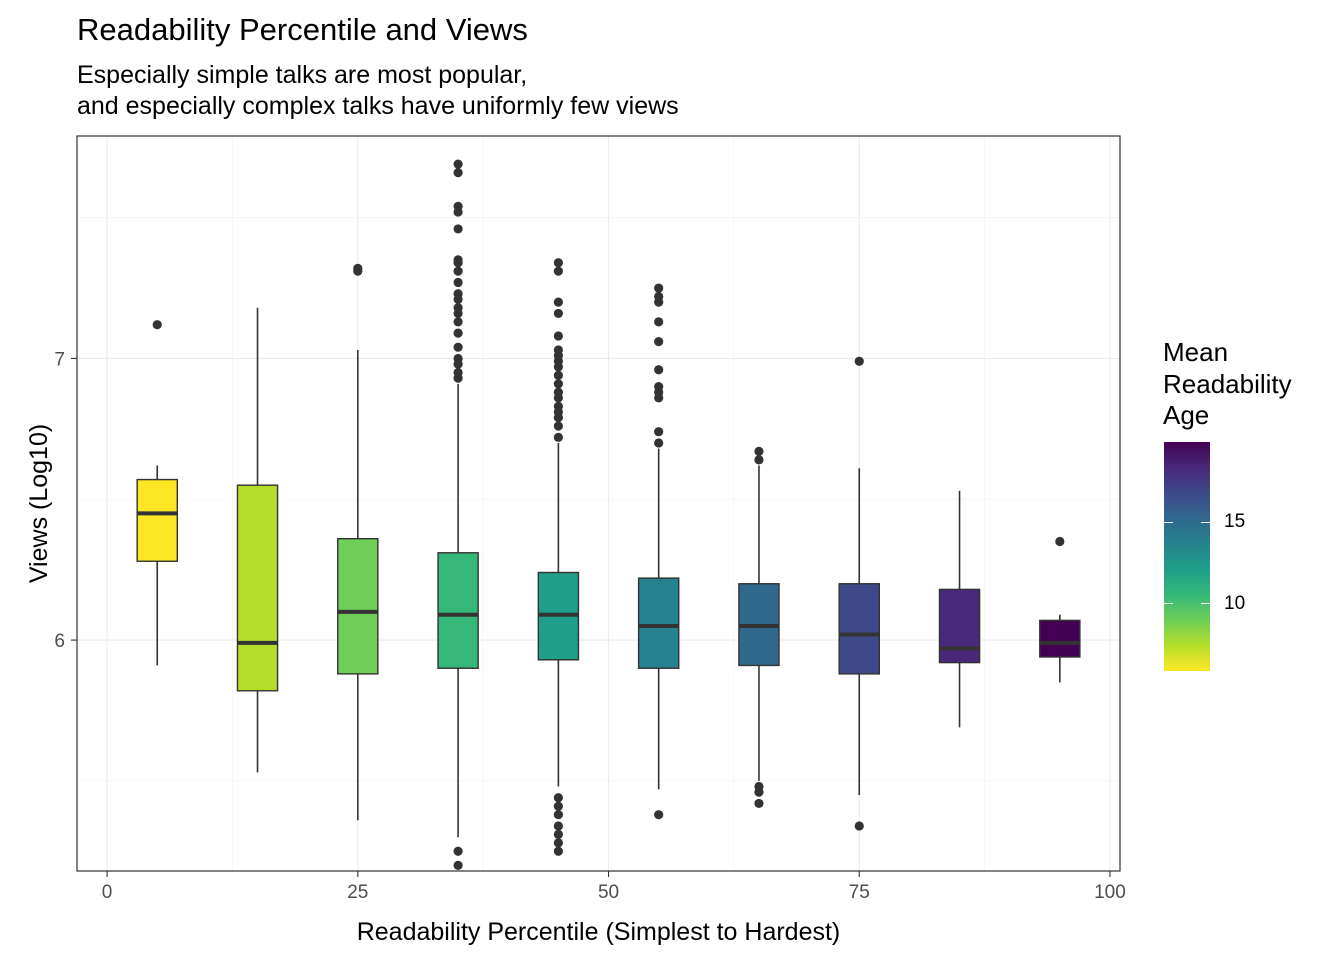 The image size is (1344, 960). What do you see at coordinates (59, 641) in the screenshot?
I see `y-tick-label: 6` at bounding box center [59, 641].